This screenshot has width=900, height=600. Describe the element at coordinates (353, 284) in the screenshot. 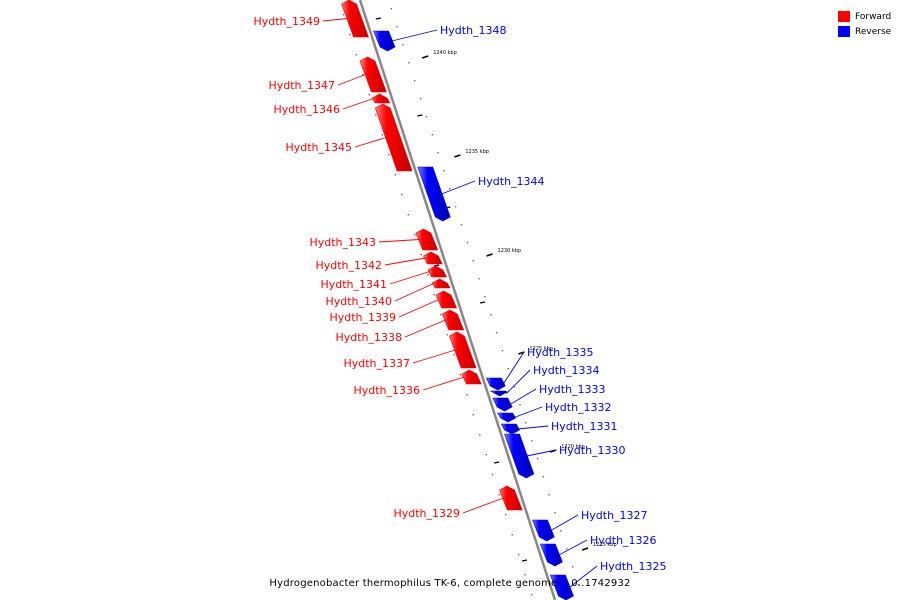

I see `gene-label-hydth-1341: Hydth_1341` at that location.